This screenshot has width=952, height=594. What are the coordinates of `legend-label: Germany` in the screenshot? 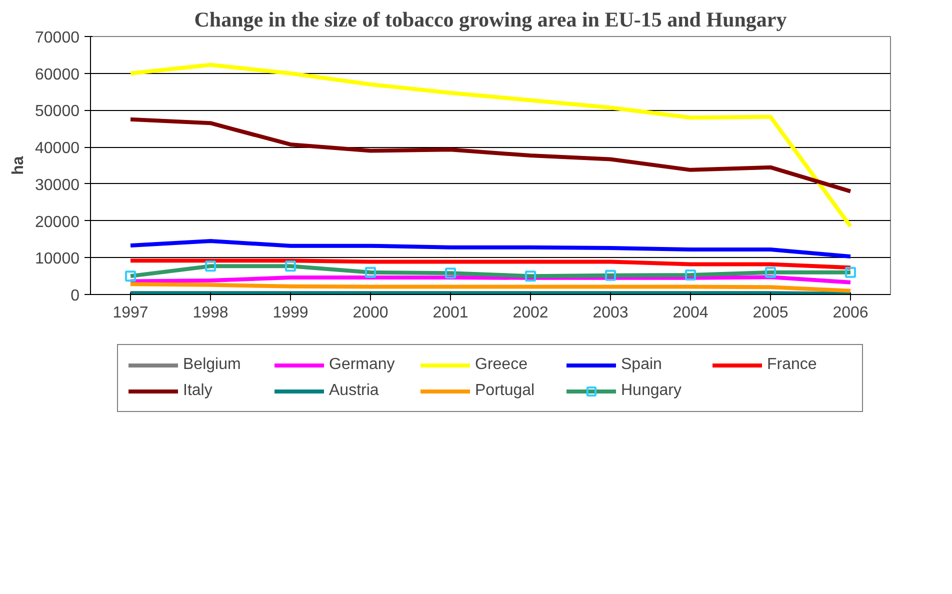 It's located at (362, 365).